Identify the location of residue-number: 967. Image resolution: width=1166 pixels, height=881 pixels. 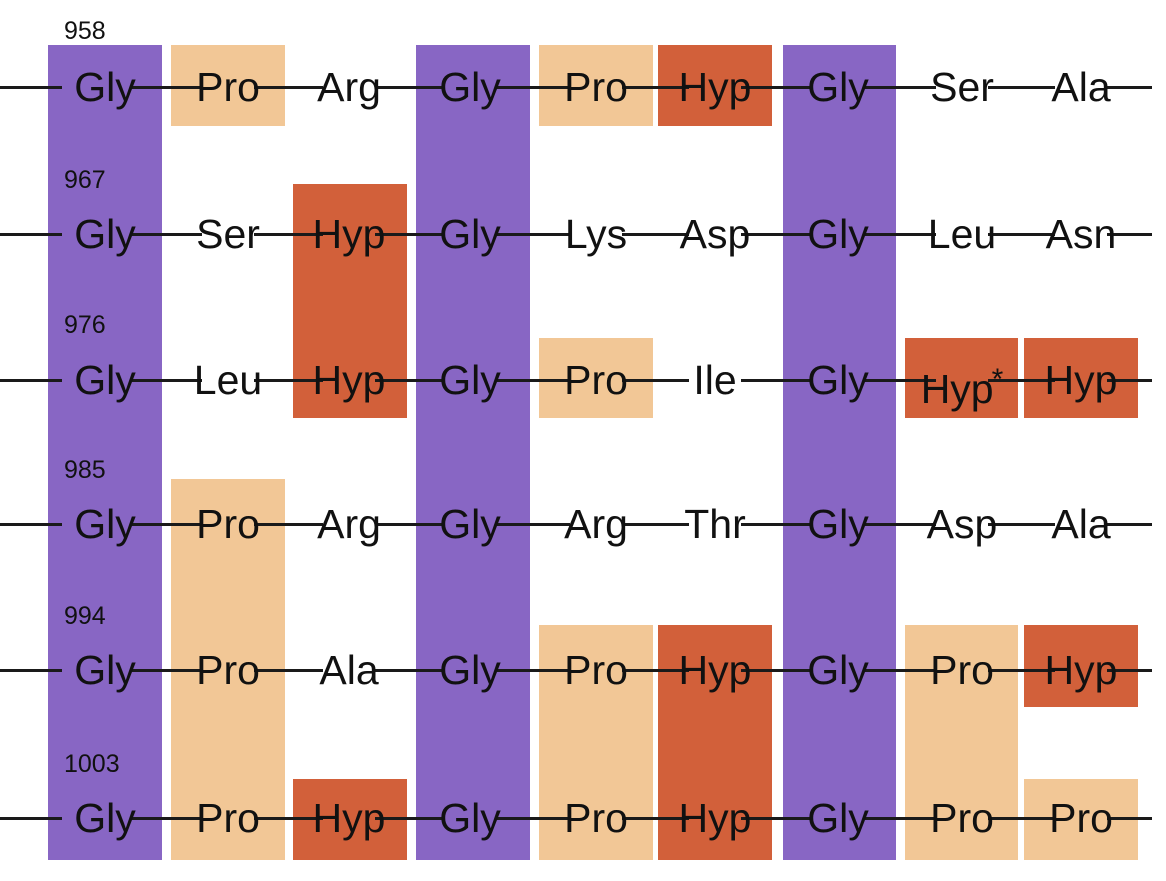
(85, 180).